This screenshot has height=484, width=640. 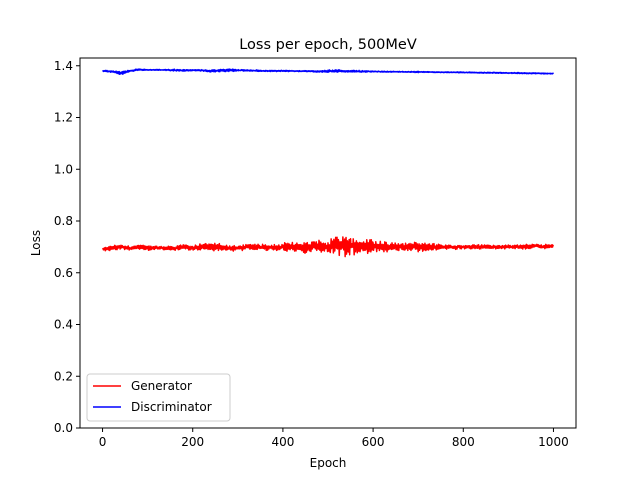 I want to click on y-axis-label: Loss, so click(x=36, y=243).